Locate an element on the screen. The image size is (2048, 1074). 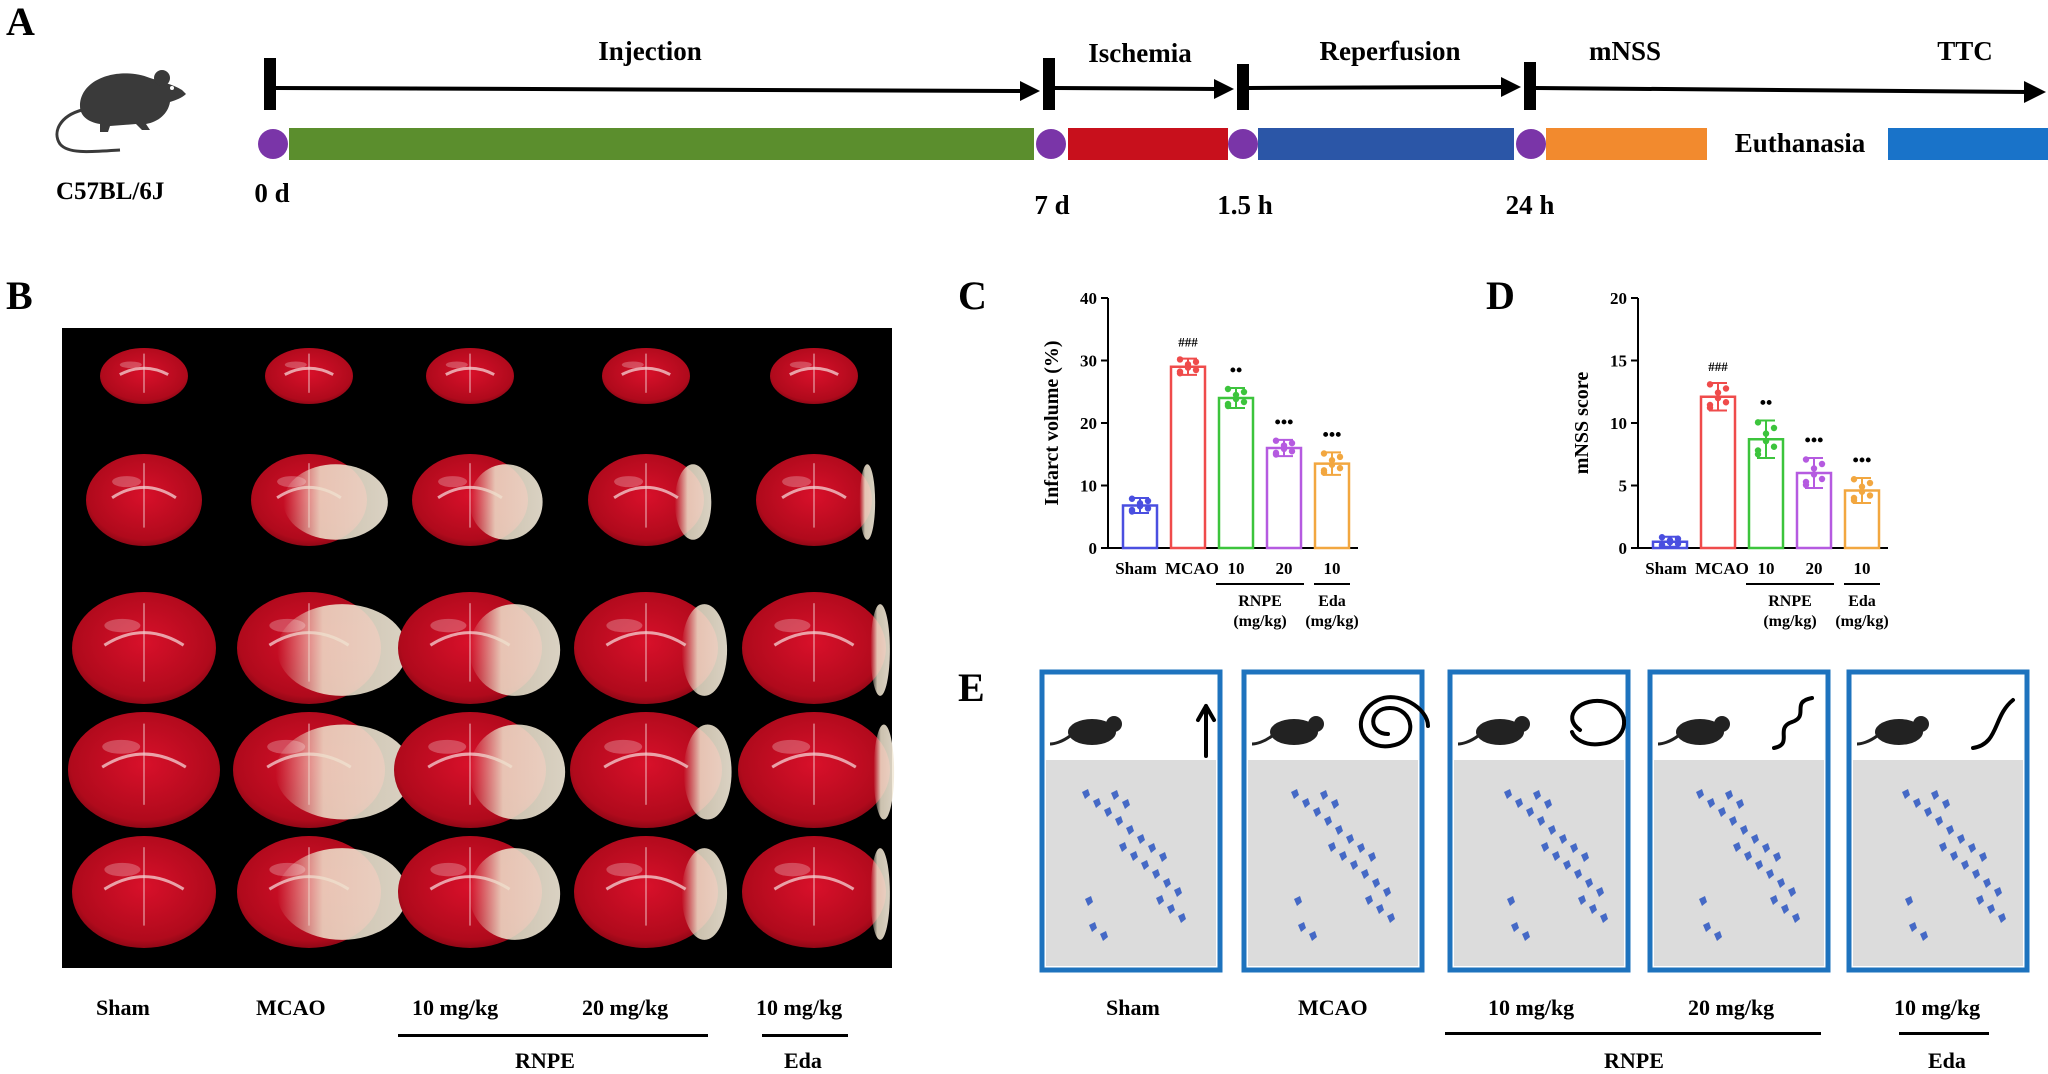
y-tick-label: 10 is located at coordinates (1618, 423).